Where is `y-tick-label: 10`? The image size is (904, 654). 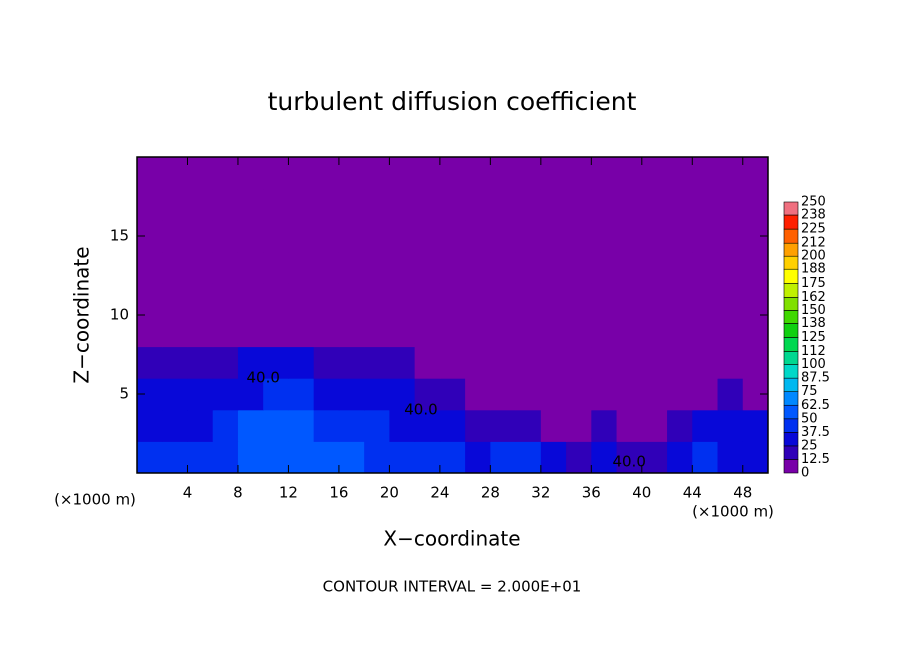 y-tick-label: 10 is located at coordinates (119, 315).